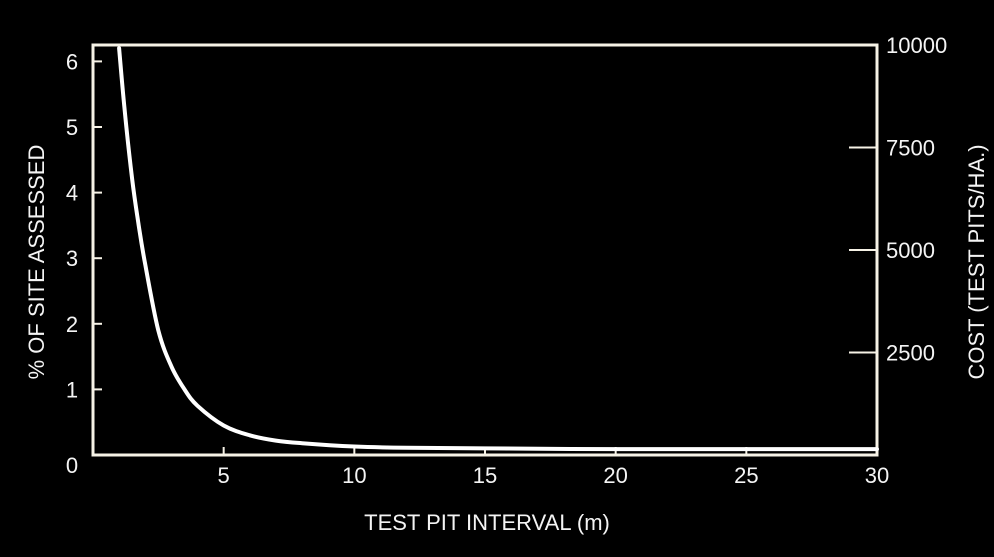 Image resolution: width=994 pixels, height=557 pixels. What do you see at coordinates (72, 193) in the screenshot?
I see `y-tick-label: 4` at bounding box center [72, 193].